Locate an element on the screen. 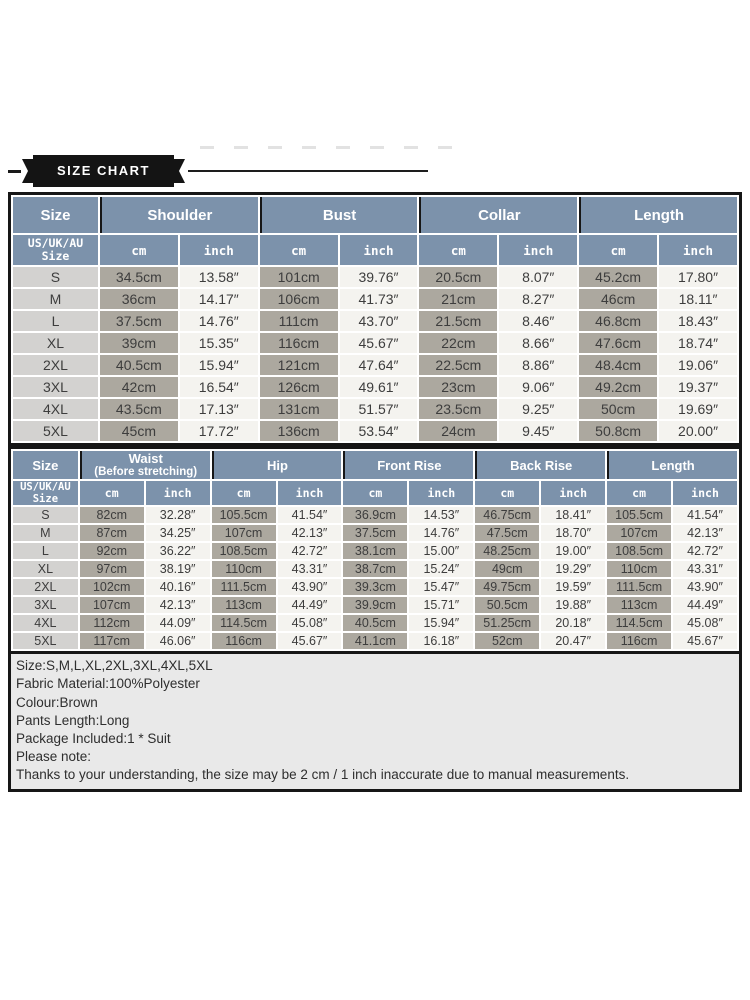 The height and width of the screenshot is (1000, 750). value-cell: 51.57″ is located at coordinates (378, 409).